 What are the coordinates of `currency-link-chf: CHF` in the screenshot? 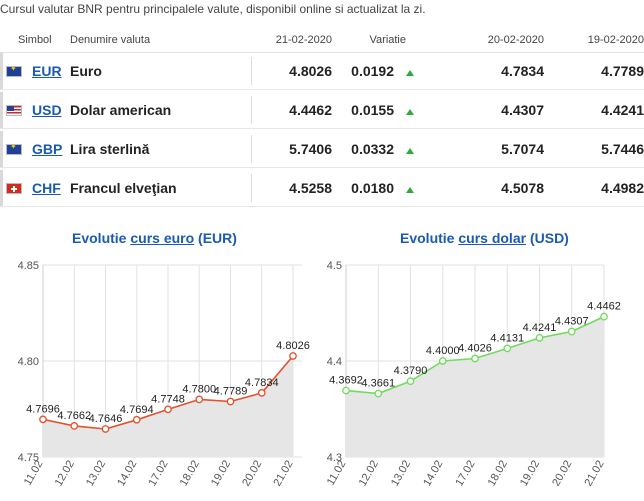 It's located at (46, 188).